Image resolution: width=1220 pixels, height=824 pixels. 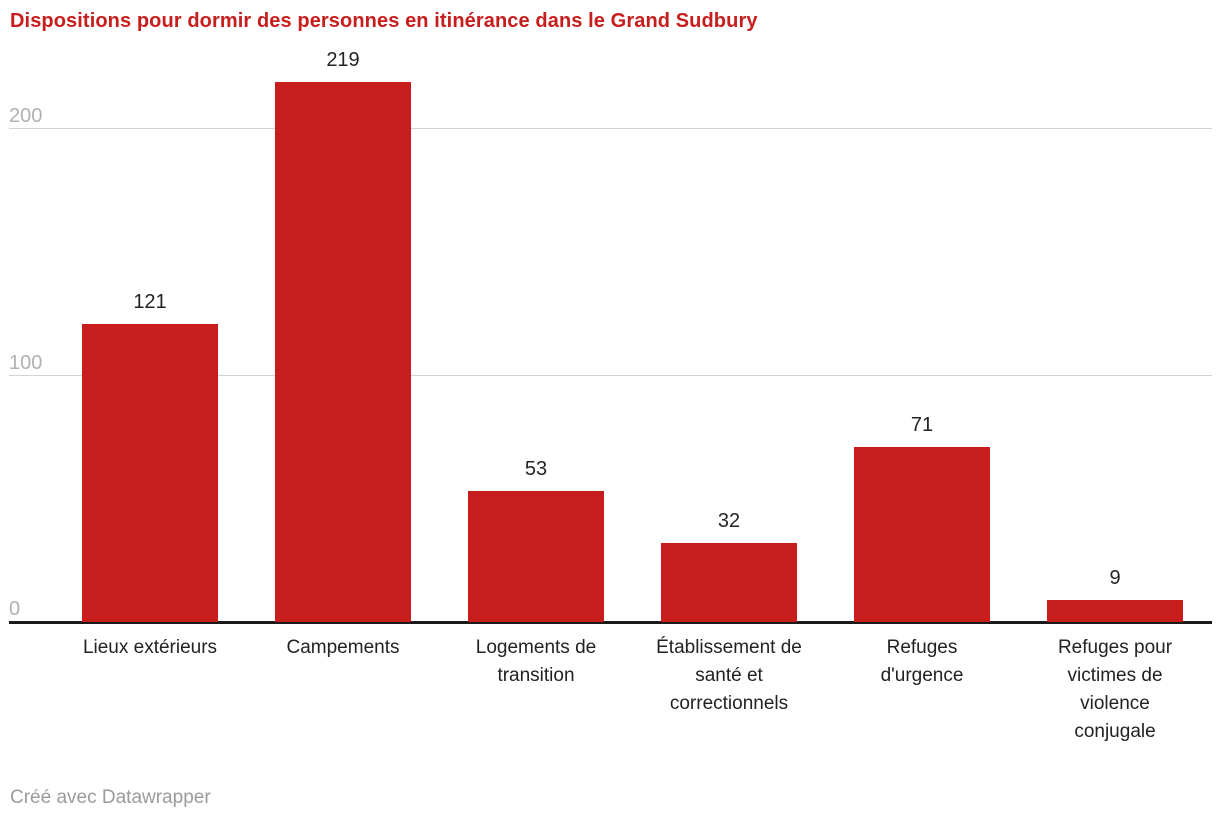 What do you see at coordinates (922, 661) in the screenshot?
I see `category-label: Refuges d'urgence` at bounding box center [922, 661].